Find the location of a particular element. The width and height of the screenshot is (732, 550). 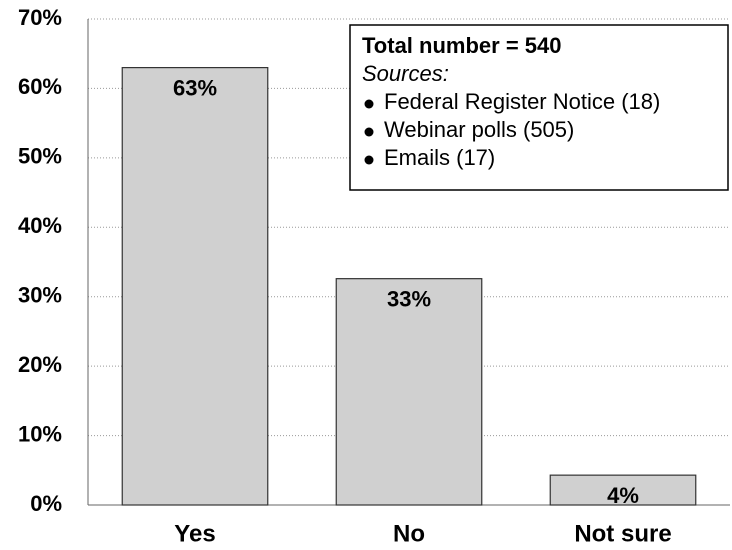

y-tick-label: 30% is located at coordinates (40, 295).